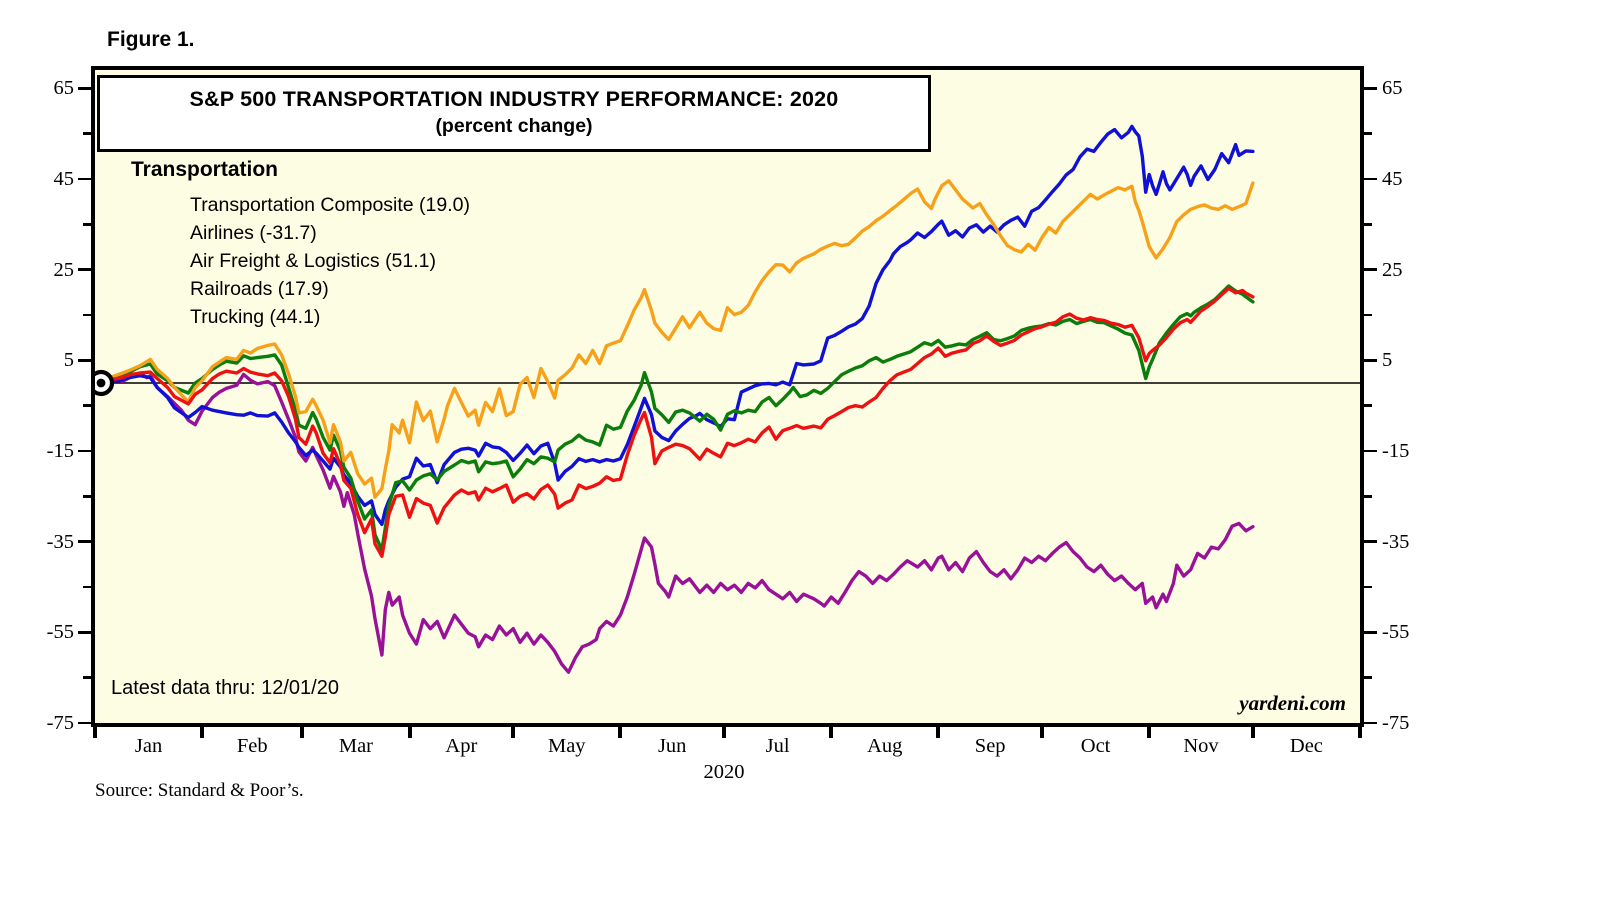  I want to click on y-tick-label-right: 45, so click(1392, 179).